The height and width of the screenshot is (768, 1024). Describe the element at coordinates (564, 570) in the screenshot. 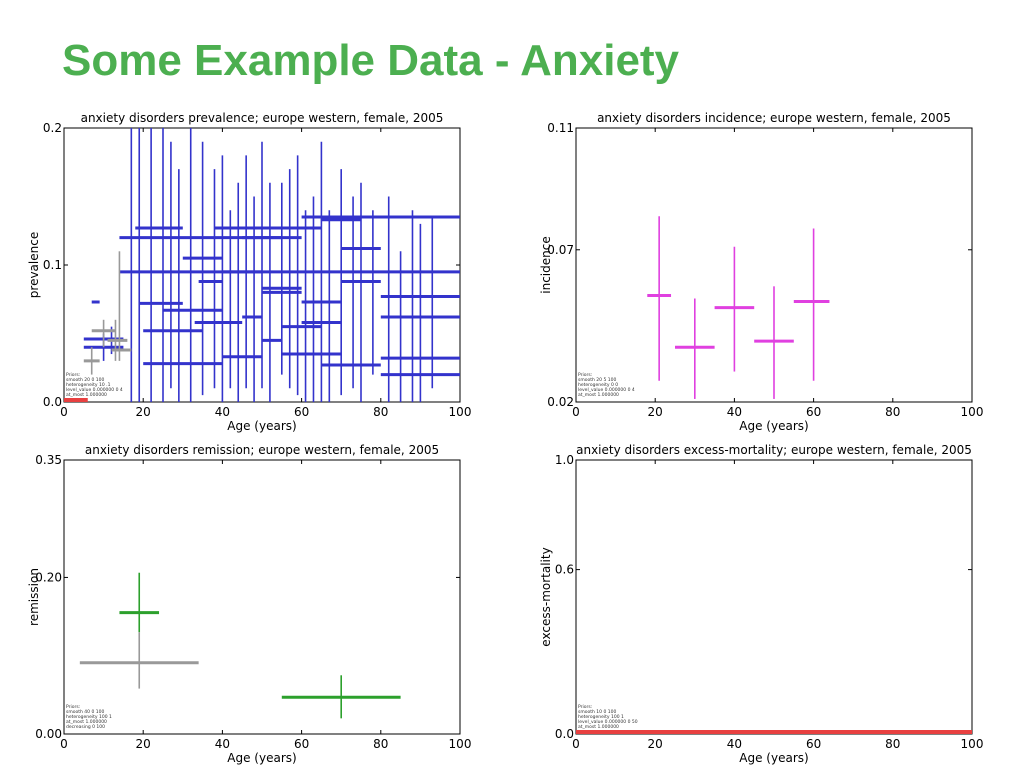

I see `y-tick-label: 0.6` at that location.